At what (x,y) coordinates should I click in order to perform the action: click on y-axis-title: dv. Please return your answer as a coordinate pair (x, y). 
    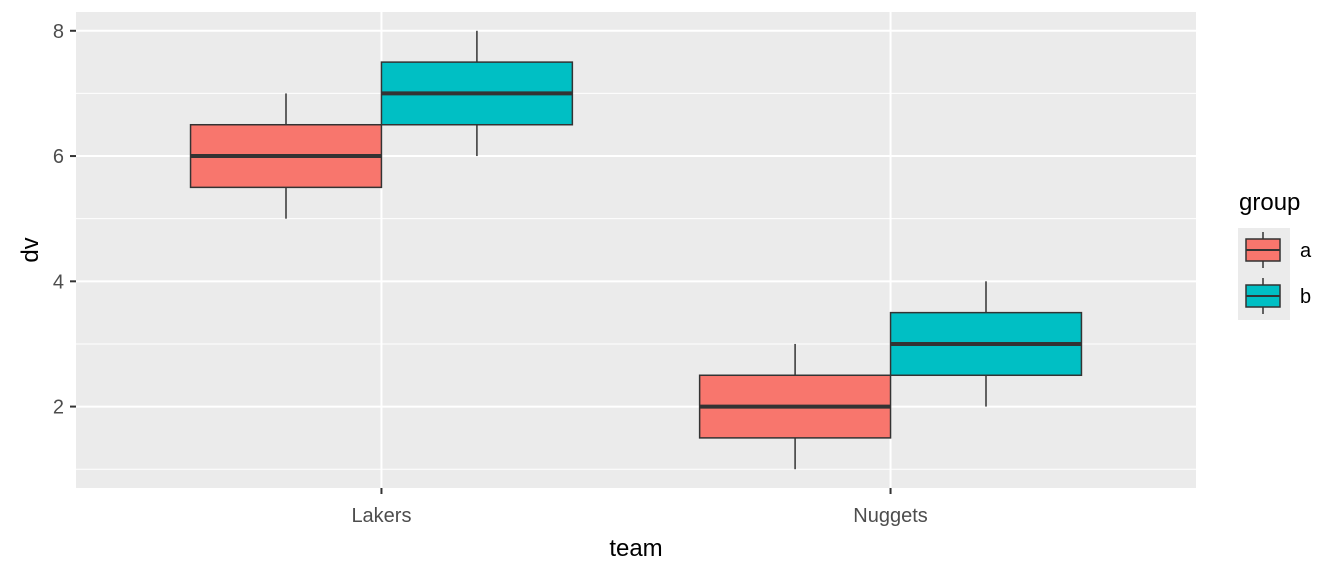
    Looking at the image, I should click on (30, 249).